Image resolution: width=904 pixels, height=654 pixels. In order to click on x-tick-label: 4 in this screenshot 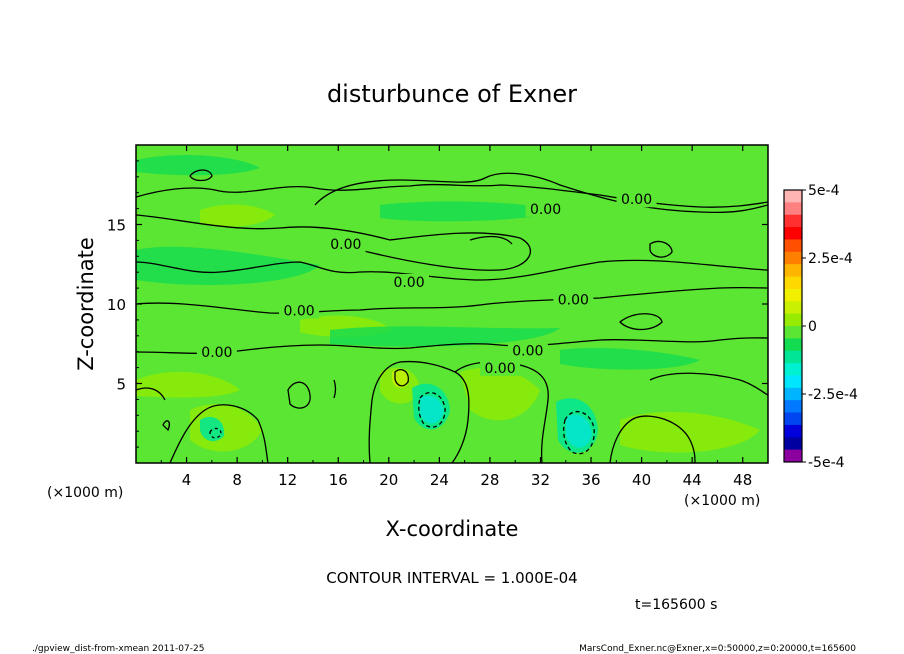, I will do `click(187, 480)`.